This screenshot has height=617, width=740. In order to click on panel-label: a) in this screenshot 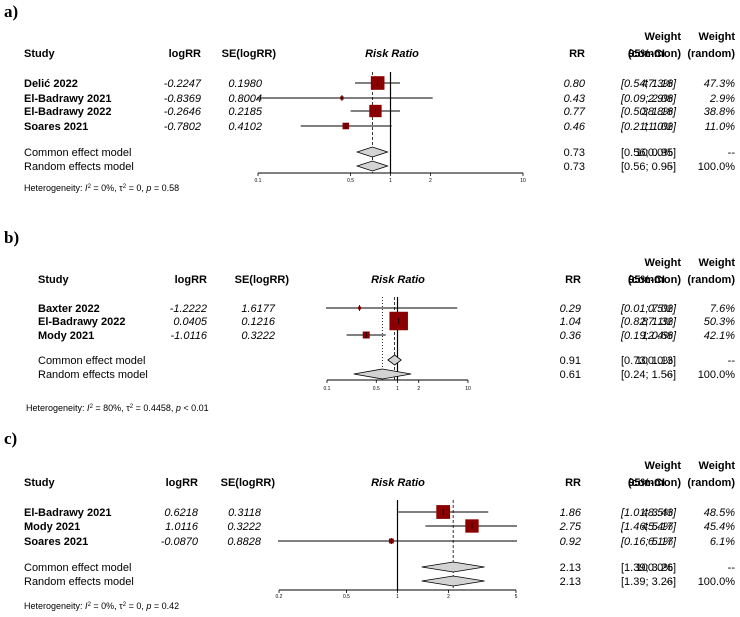, I will do `click(11, 11)`.